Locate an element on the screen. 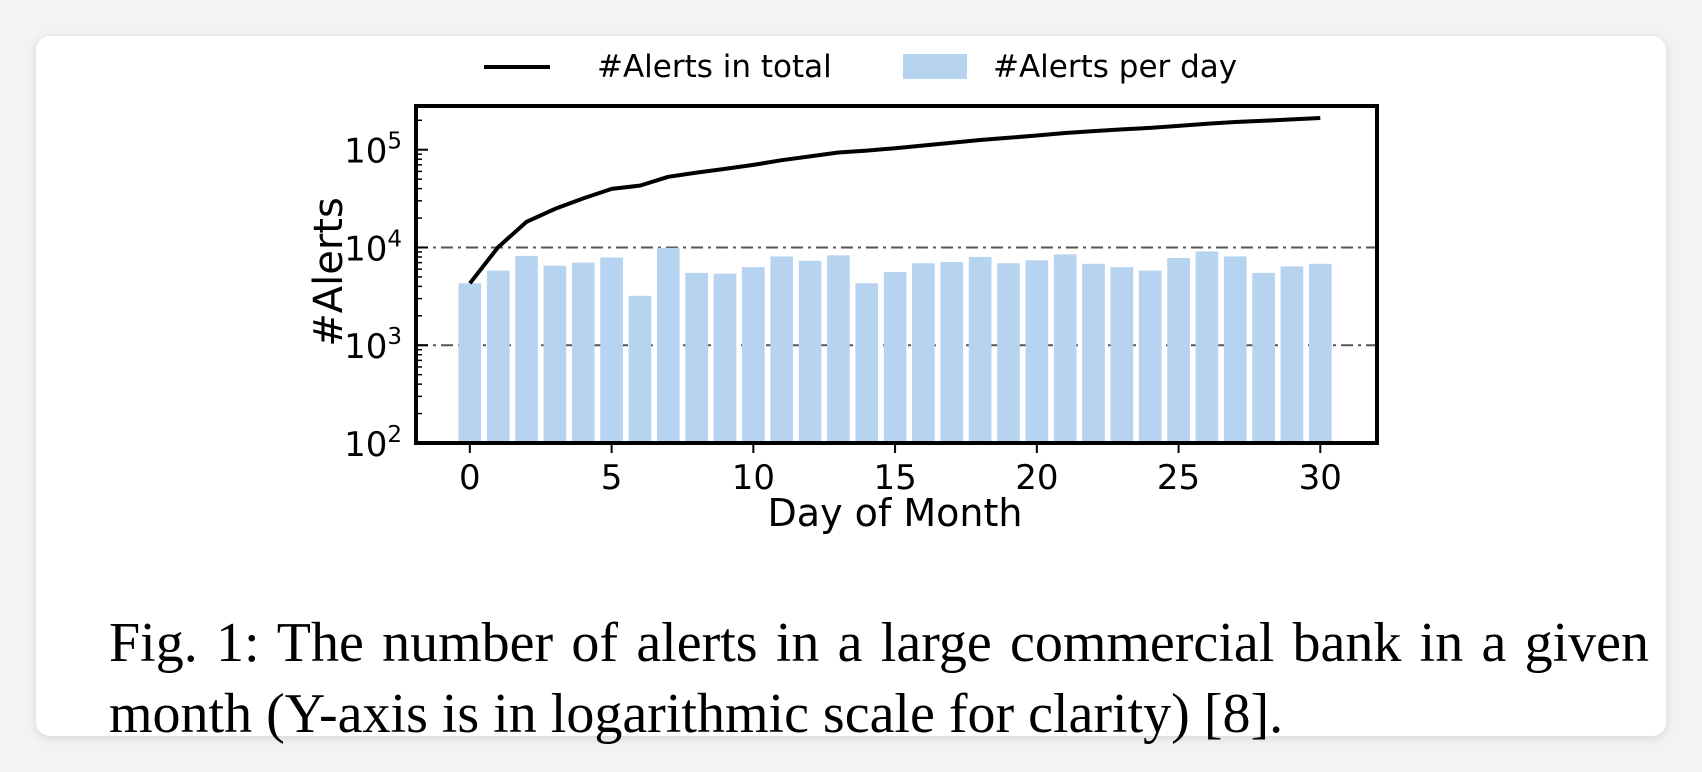 The image size is (1702, 772). bar-series is located at coordinates (895, 345).